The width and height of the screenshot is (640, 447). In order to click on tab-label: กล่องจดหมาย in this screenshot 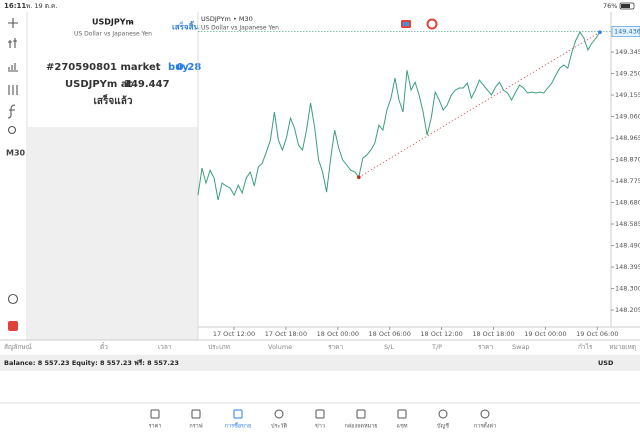, I will do `click(360, 427)`.